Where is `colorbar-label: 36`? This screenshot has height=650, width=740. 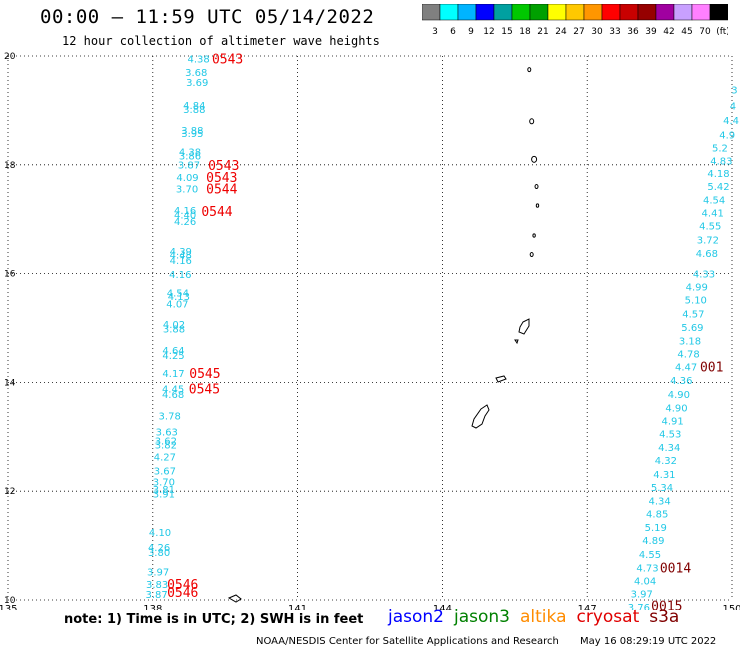
colorbar-label: 36 is located at coordinates (633, 32).